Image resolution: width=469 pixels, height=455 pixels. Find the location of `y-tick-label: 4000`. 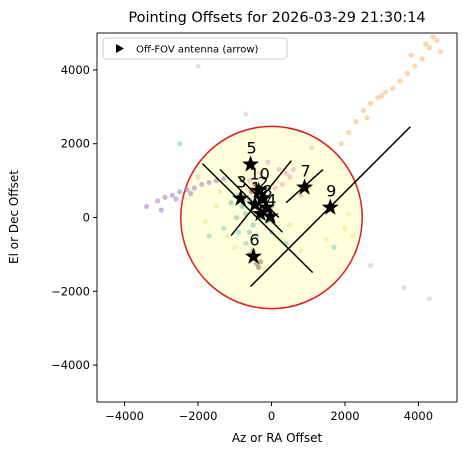

y-tick-label: 4000 is located at coordinates (75, 70).